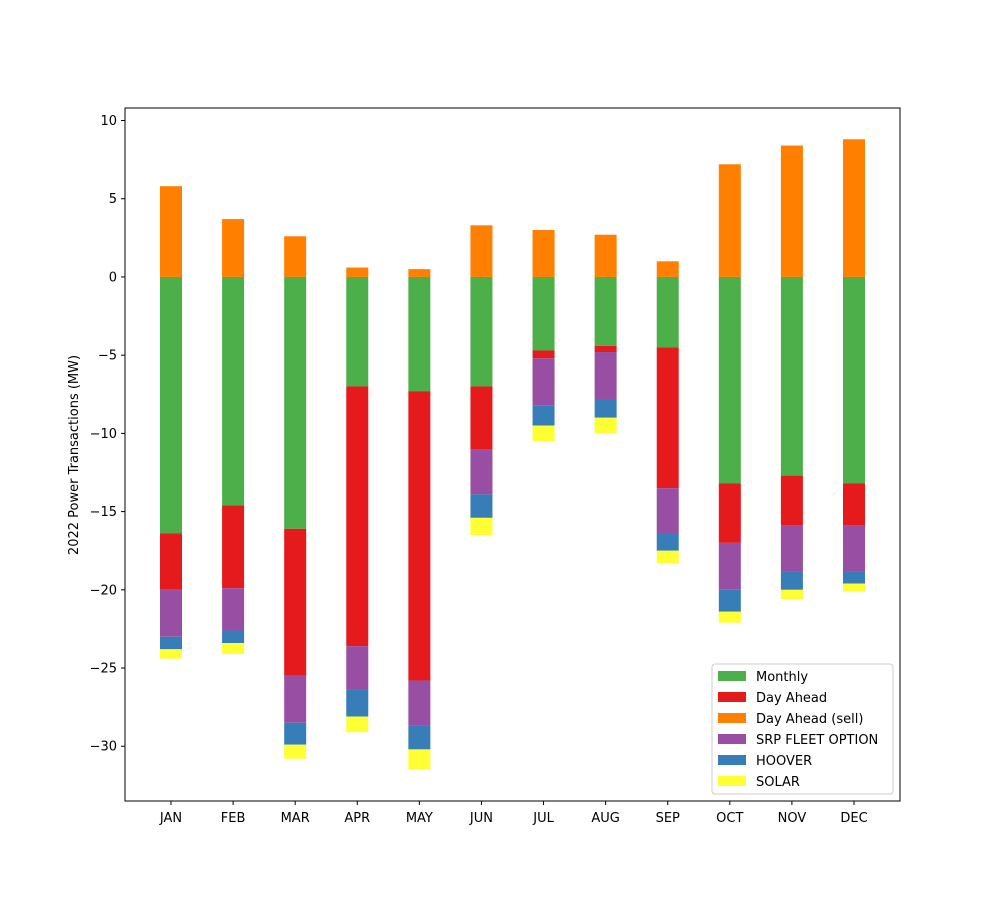 The image size is (1000, 900). I want to click on x-tick-label-mar: MAR, so click(295, 818).